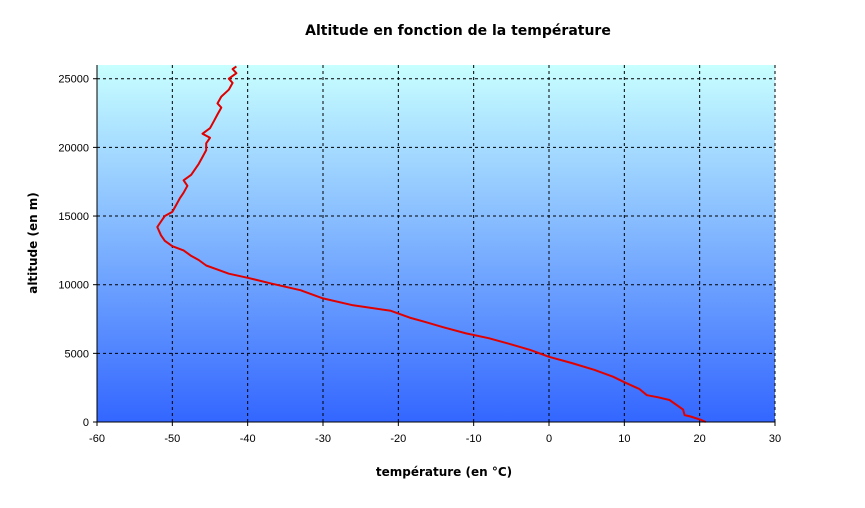 The height and width of the screenshot is (508, 865). I want to click on x-axis-title: température (en °C), so click(444, 472).